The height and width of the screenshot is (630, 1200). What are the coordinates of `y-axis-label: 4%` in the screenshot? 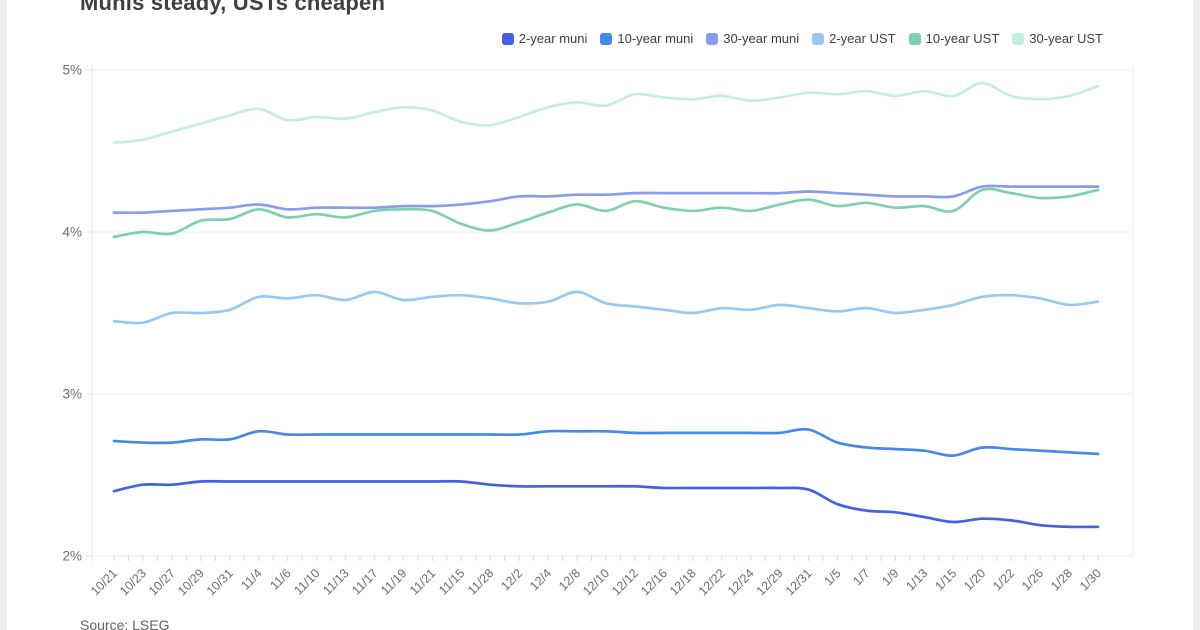 It's located at (72, 232).